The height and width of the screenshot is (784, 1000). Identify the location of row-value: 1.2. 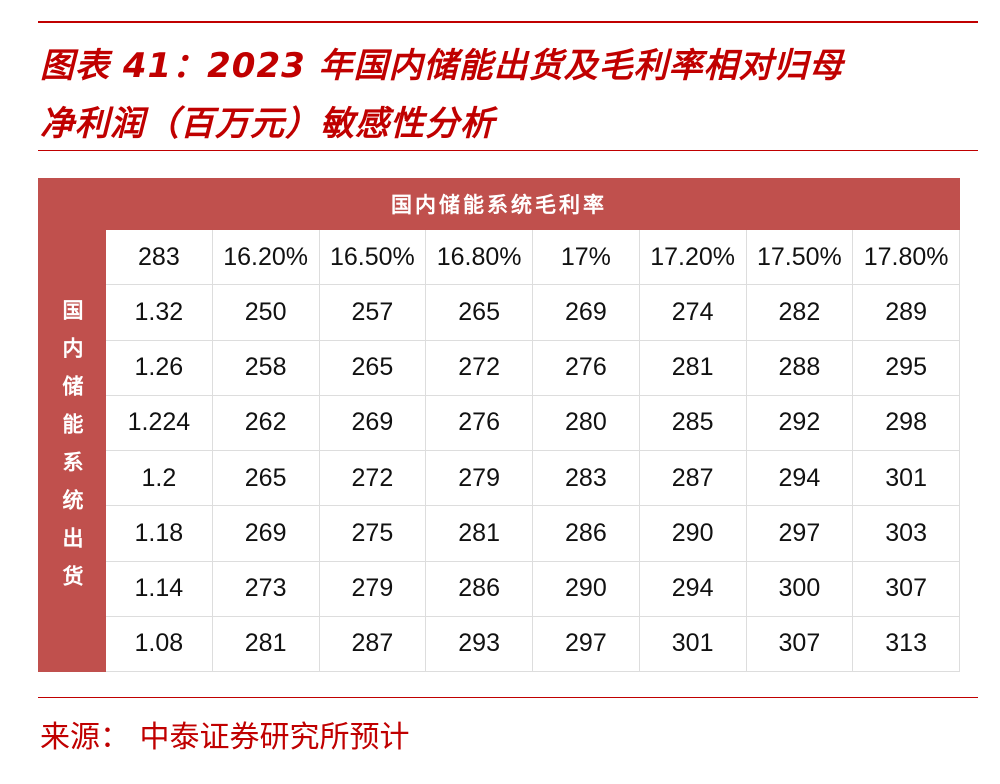
(159, 479).